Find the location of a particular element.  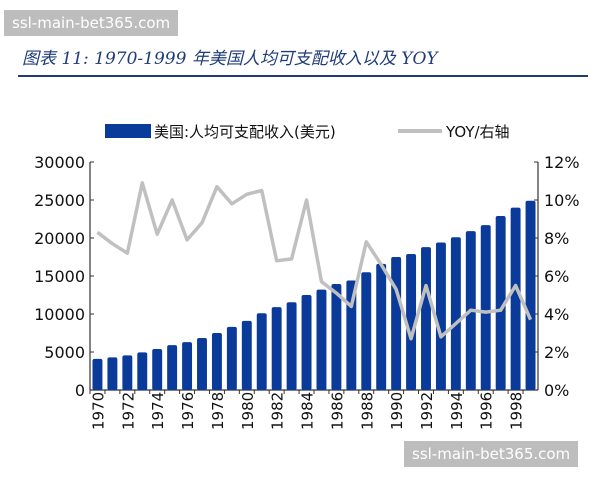

x-tick-label: 1988 is located at coordinates (367, 411).